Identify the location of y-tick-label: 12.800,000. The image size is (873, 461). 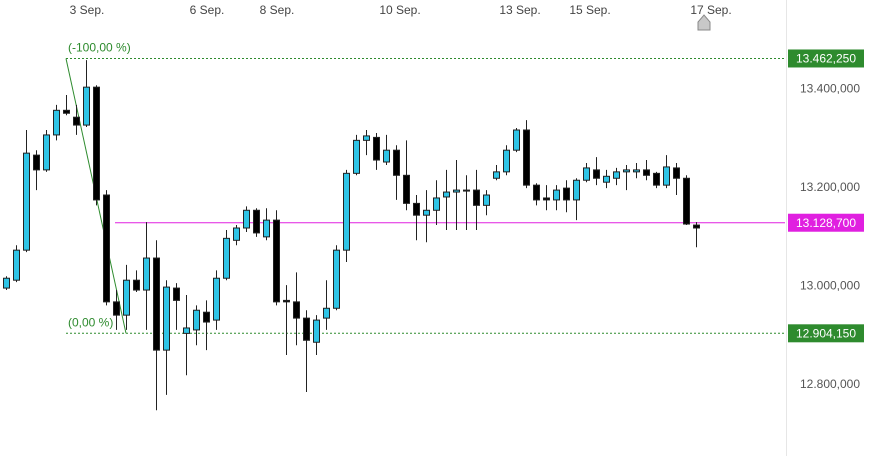
(830, 384).